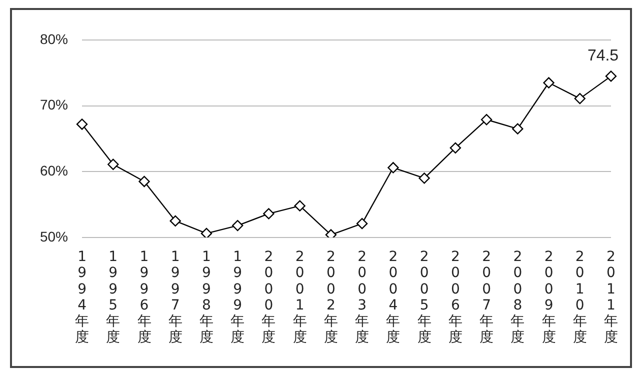  What do you see at coordinates (455, 297) in the screenshot?
I see `x-tick-label: 2006年度` at bounding box center [455, 297].